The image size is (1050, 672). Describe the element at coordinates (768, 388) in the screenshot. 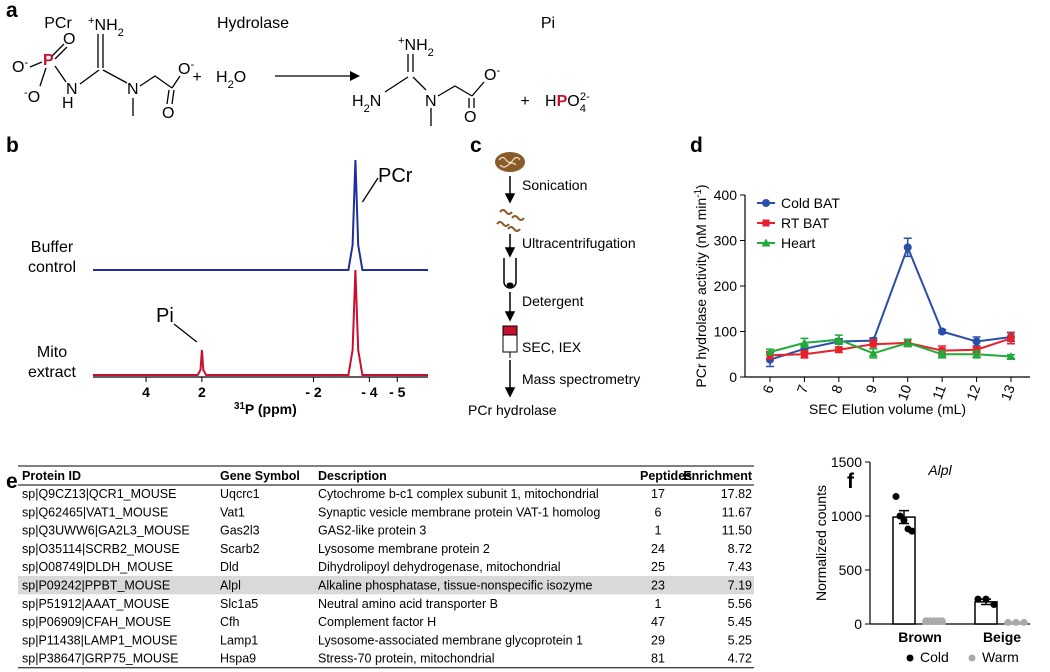

I see `x-tick-label: 6` at that location.